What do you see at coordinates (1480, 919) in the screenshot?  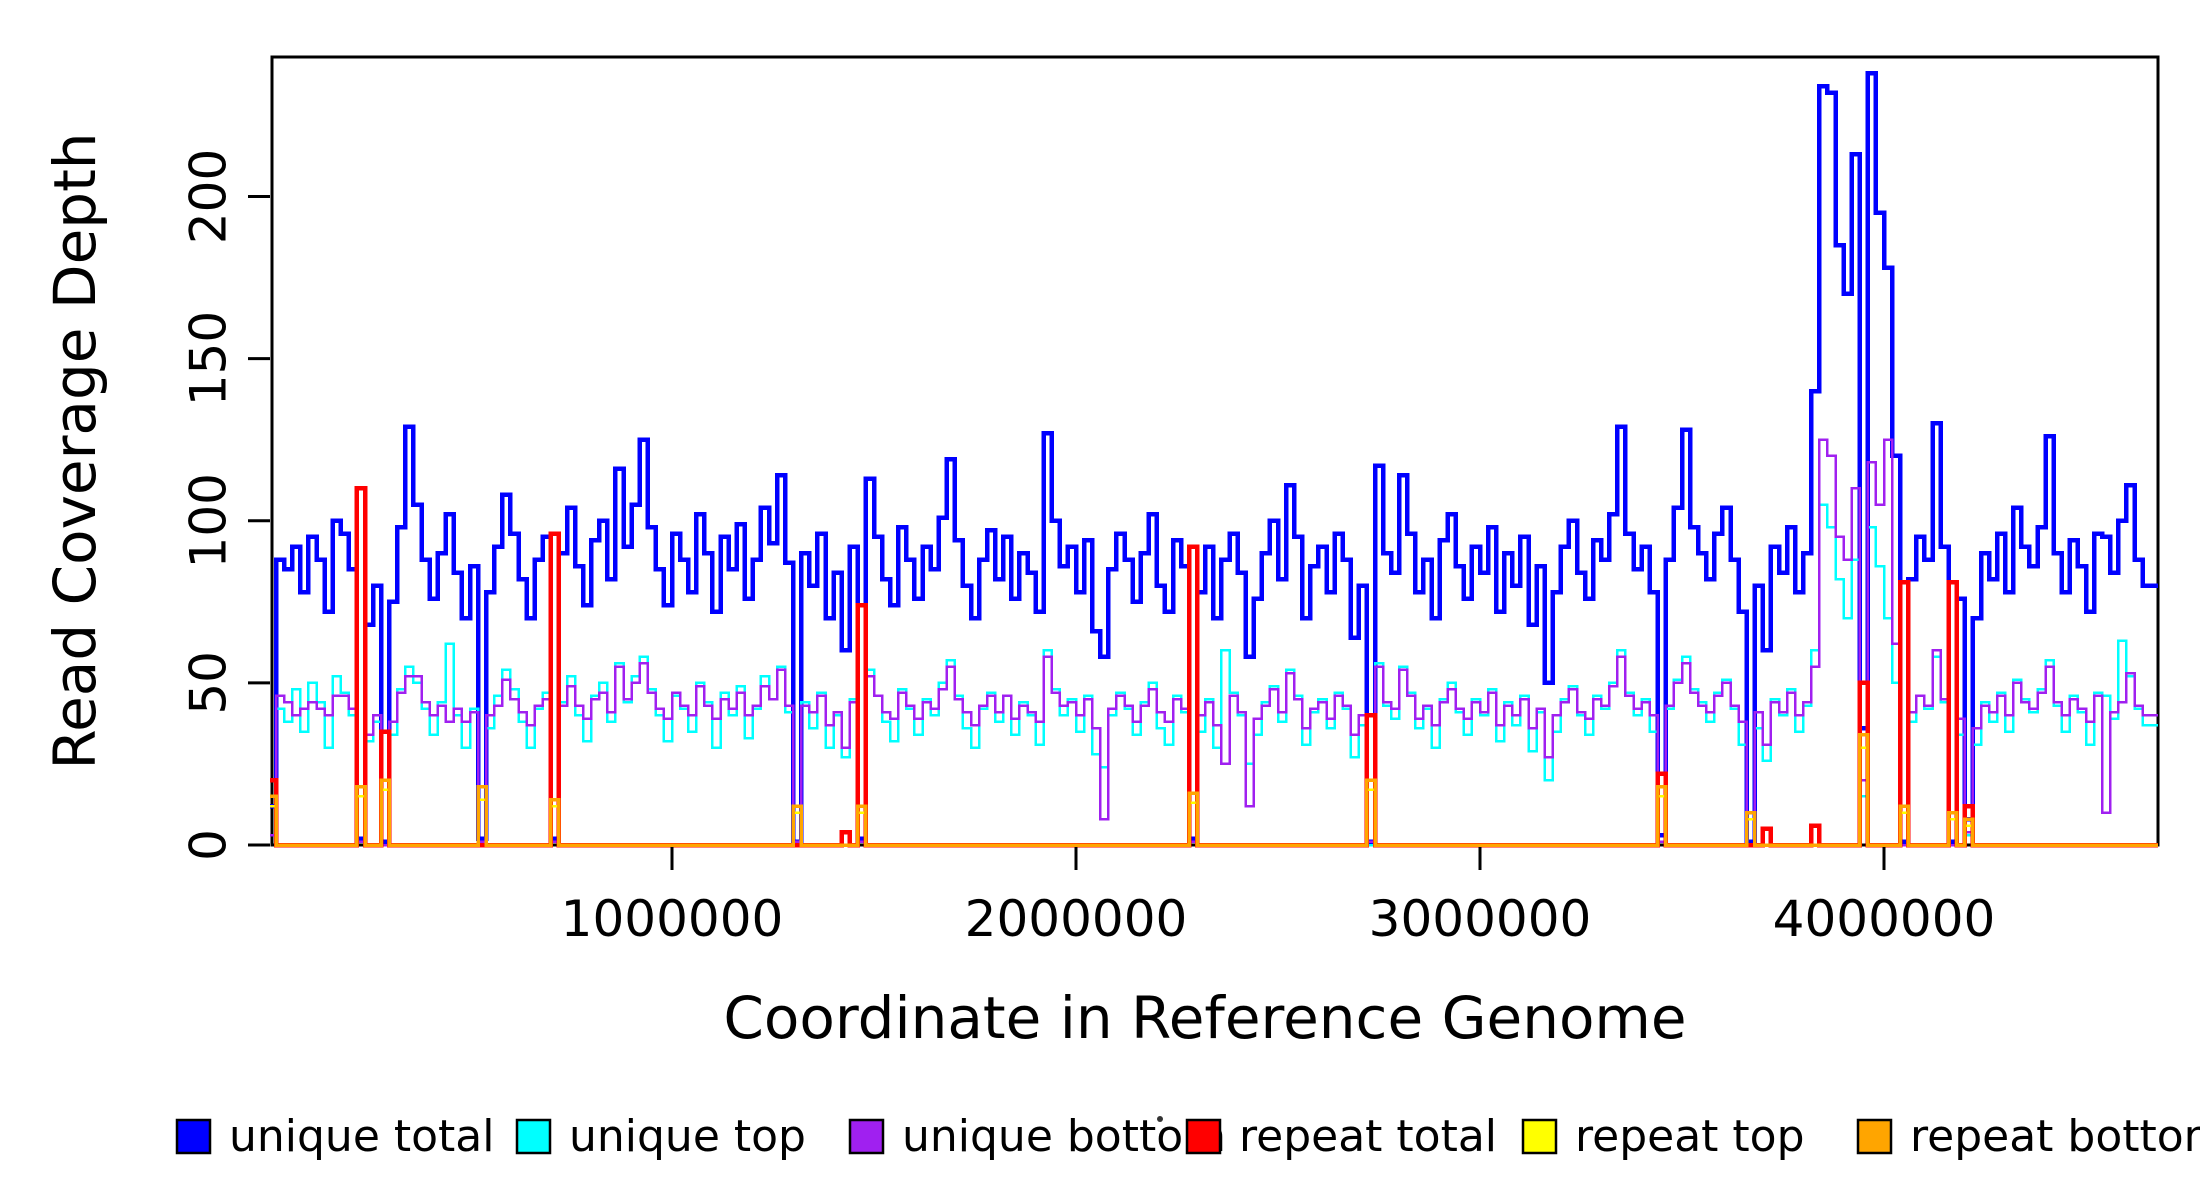 I see `x-tick-label: 3000000` at bounding box center [1480, 919].